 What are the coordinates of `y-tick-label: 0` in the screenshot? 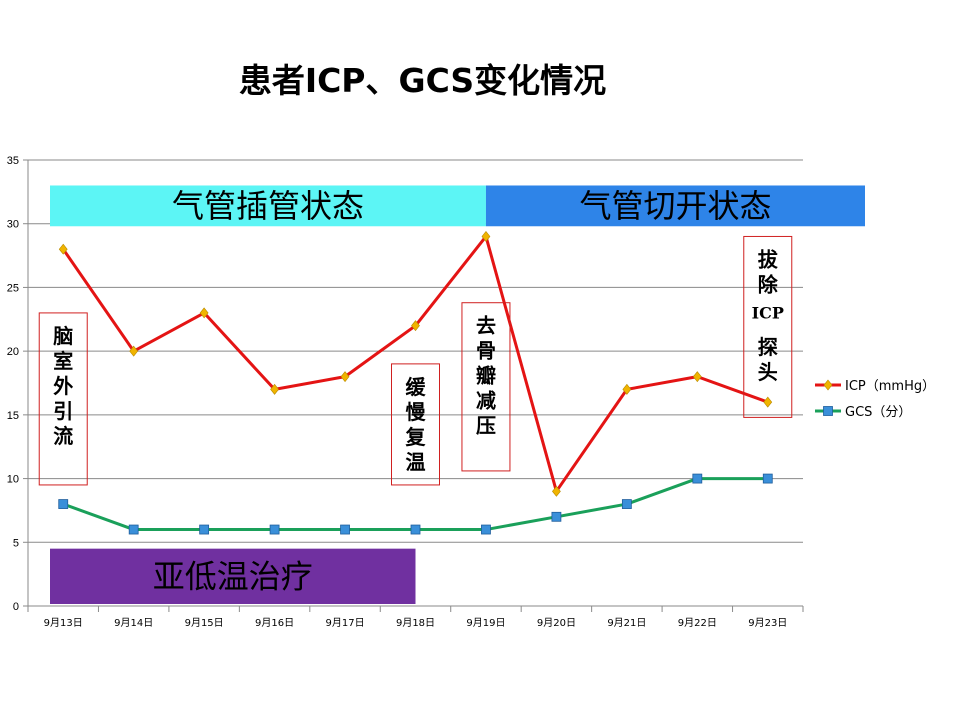 It's located at (16, 607).